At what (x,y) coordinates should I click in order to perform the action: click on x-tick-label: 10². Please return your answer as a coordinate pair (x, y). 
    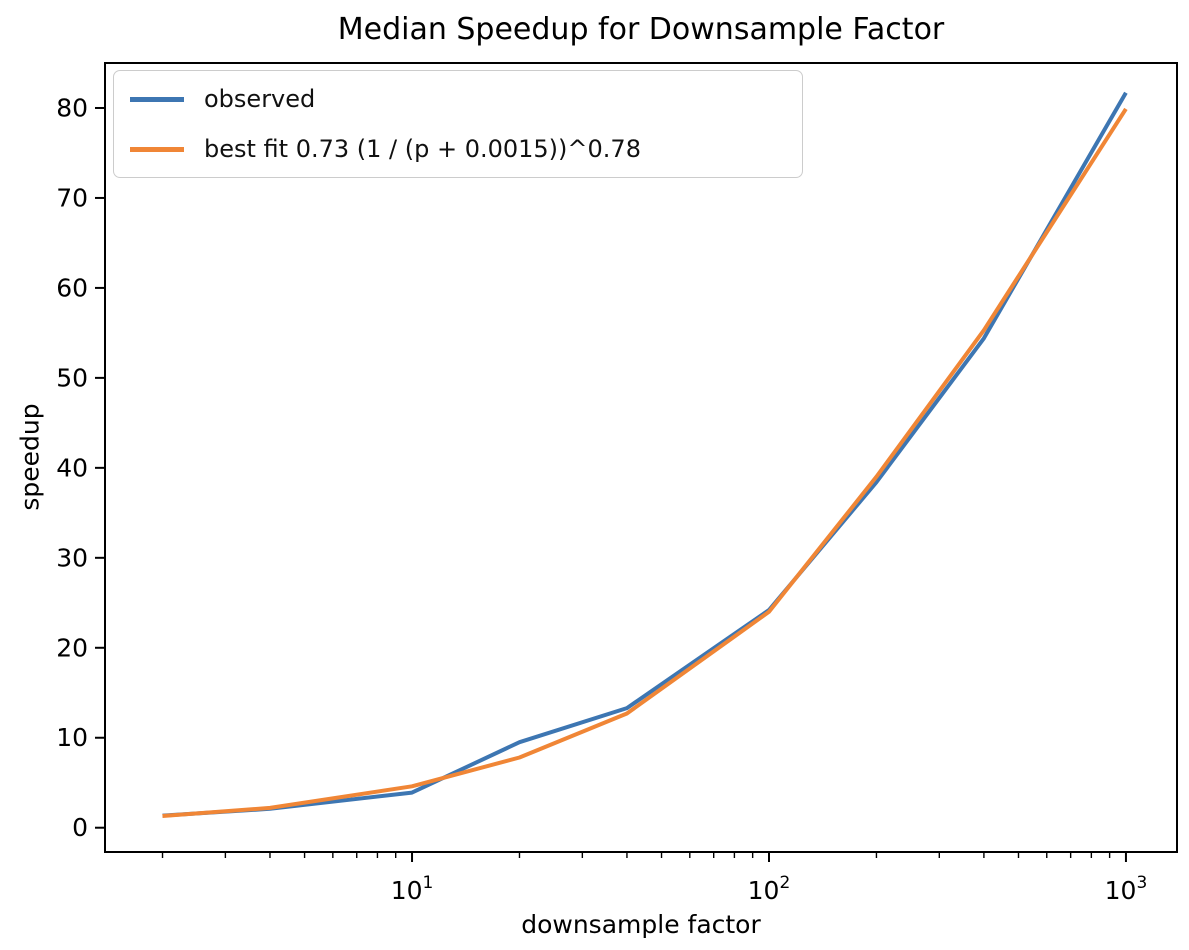
    Looking at the image, I should click on (769, 889).